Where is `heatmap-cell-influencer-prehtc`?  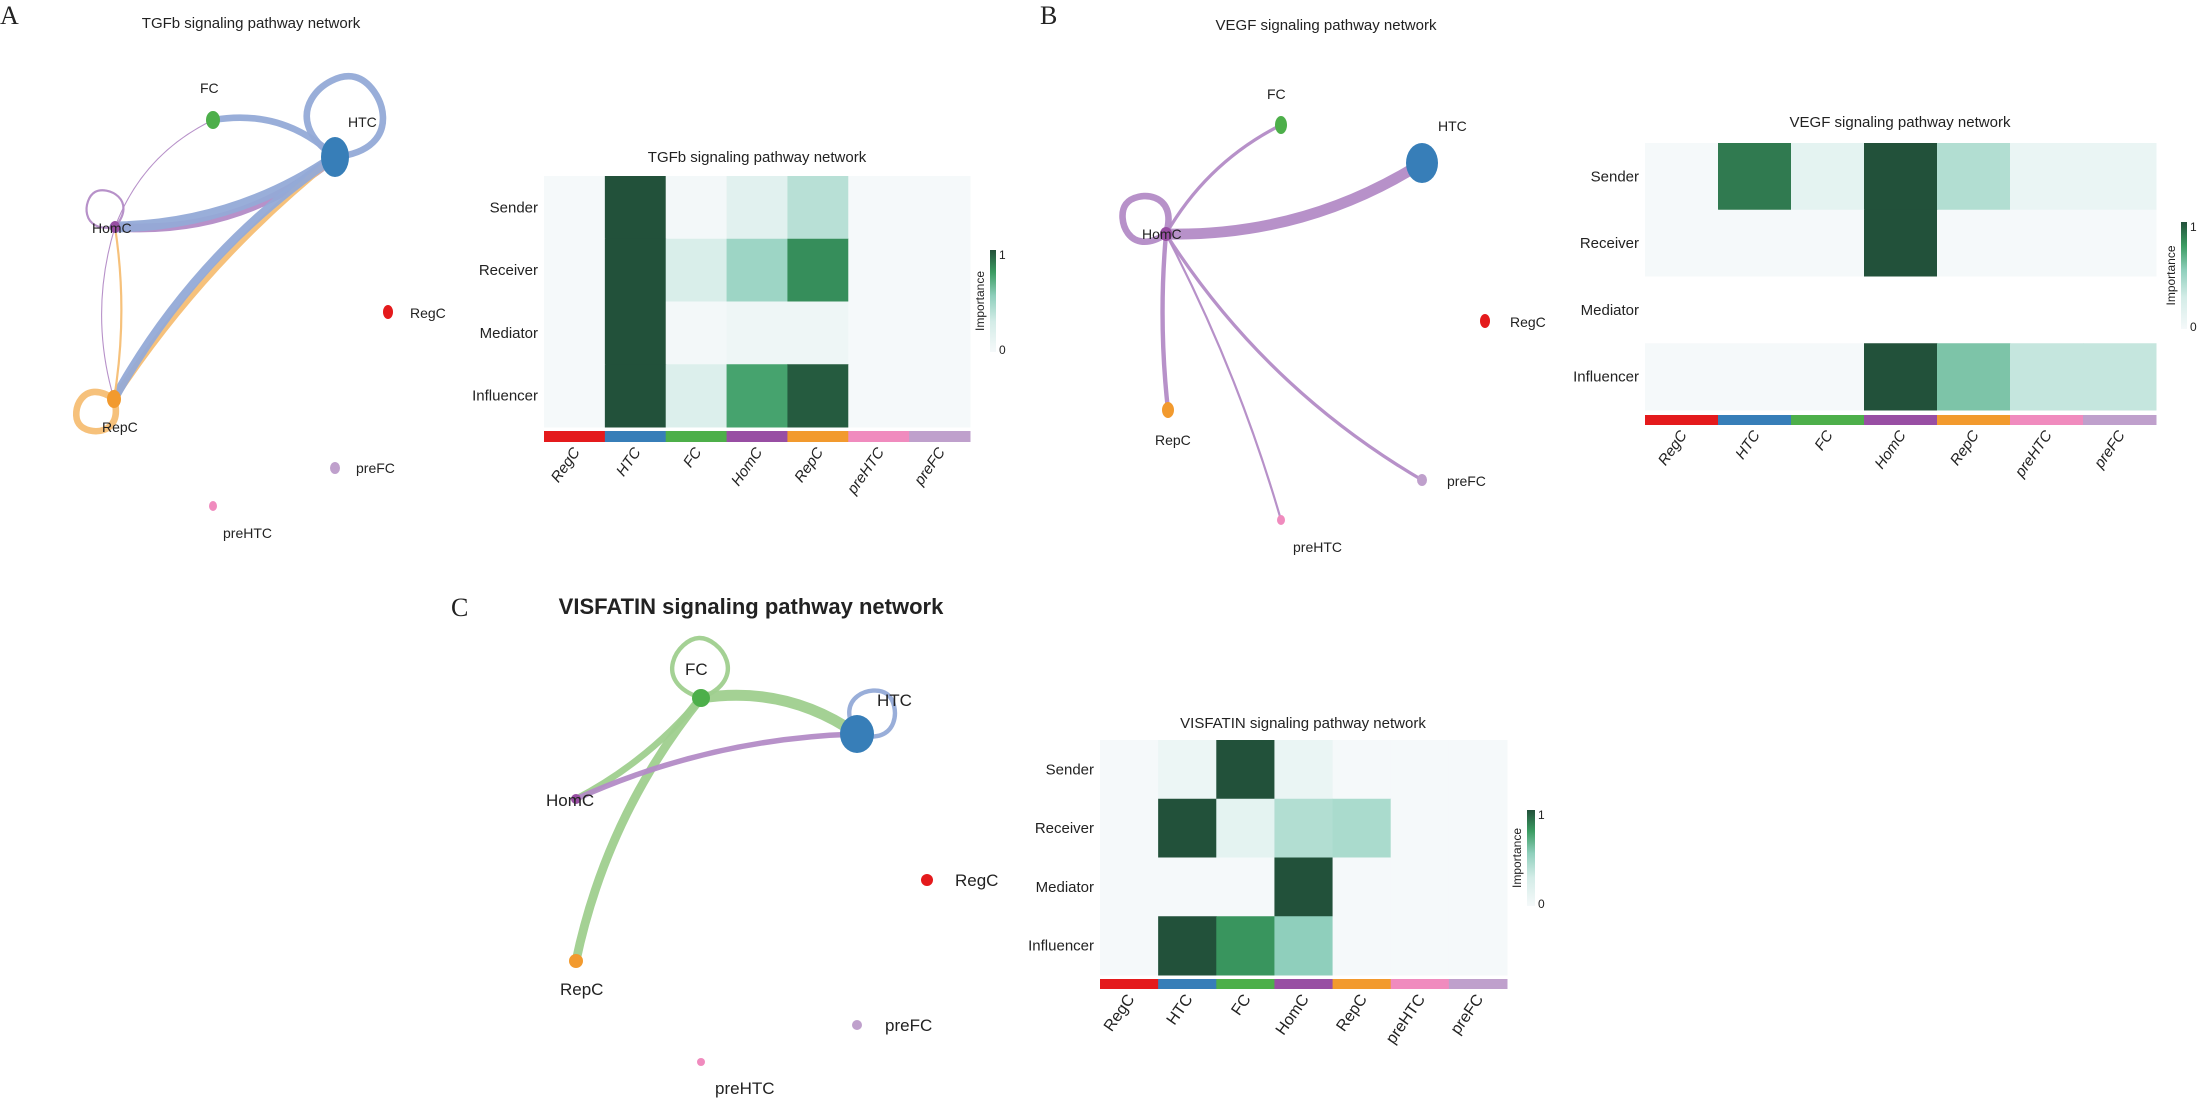 heatmap-cell-influencer-prehtc is located at coordinates (1420, 946).